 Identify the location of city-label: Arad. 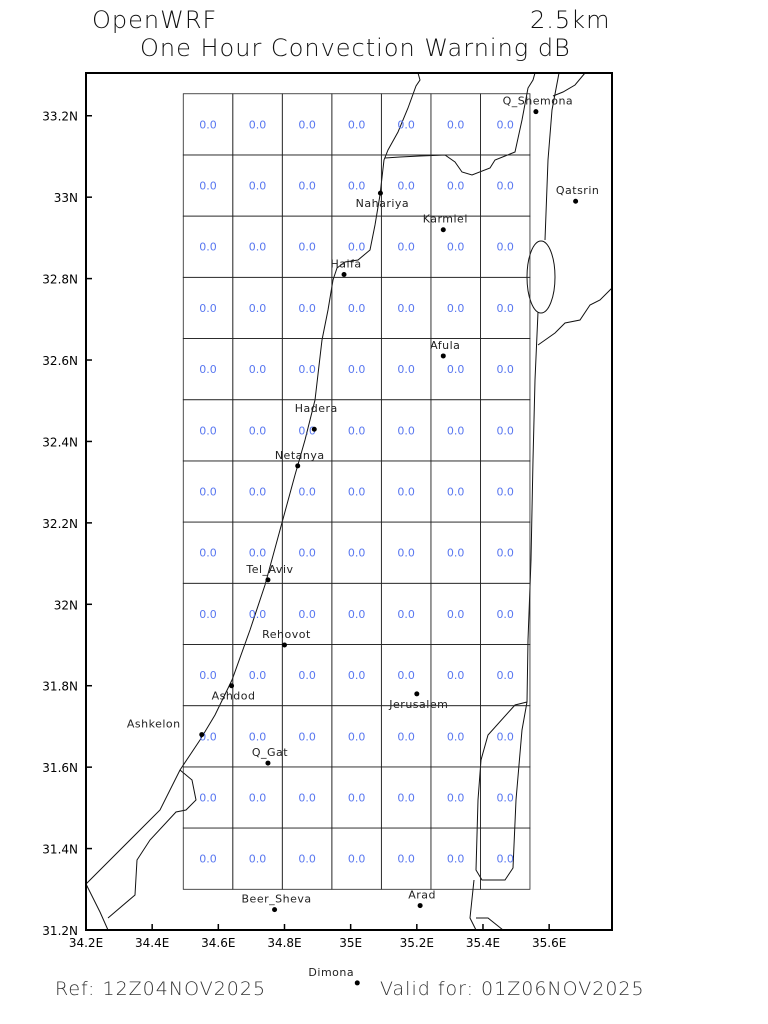
(422, 895).